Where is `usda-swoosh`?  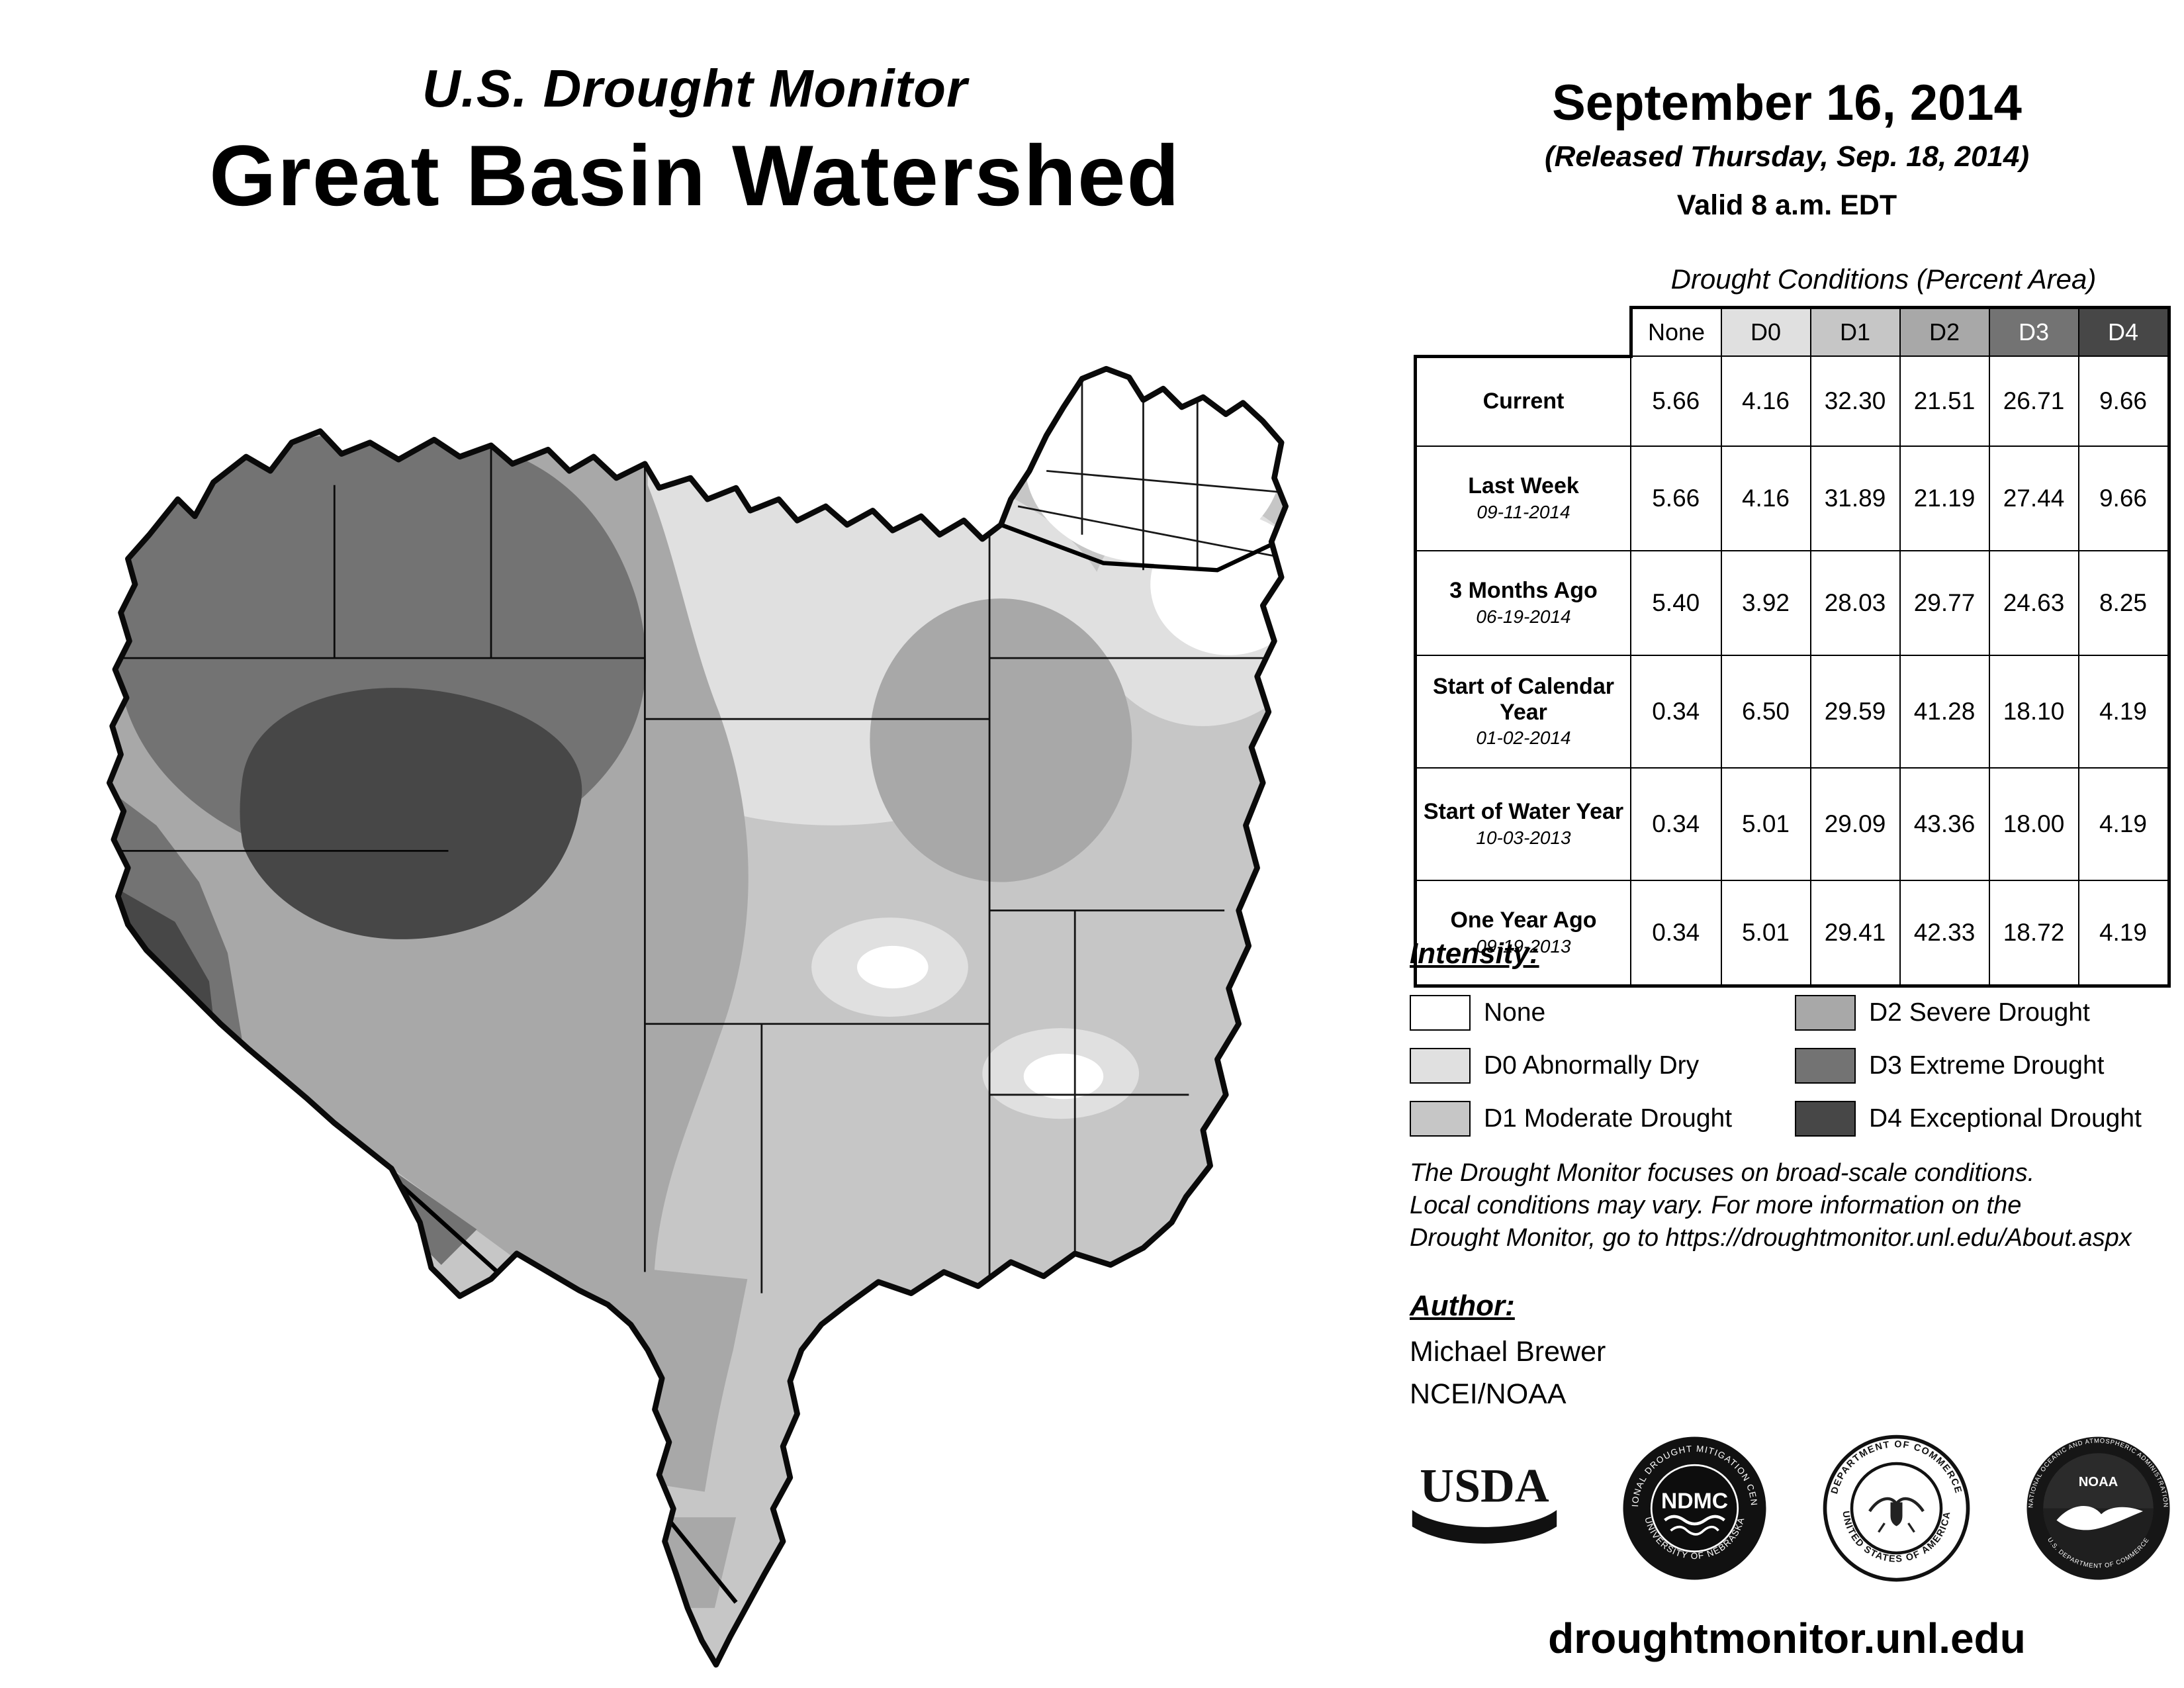 usda-swoosh is located at coordinates (1484, 1527).